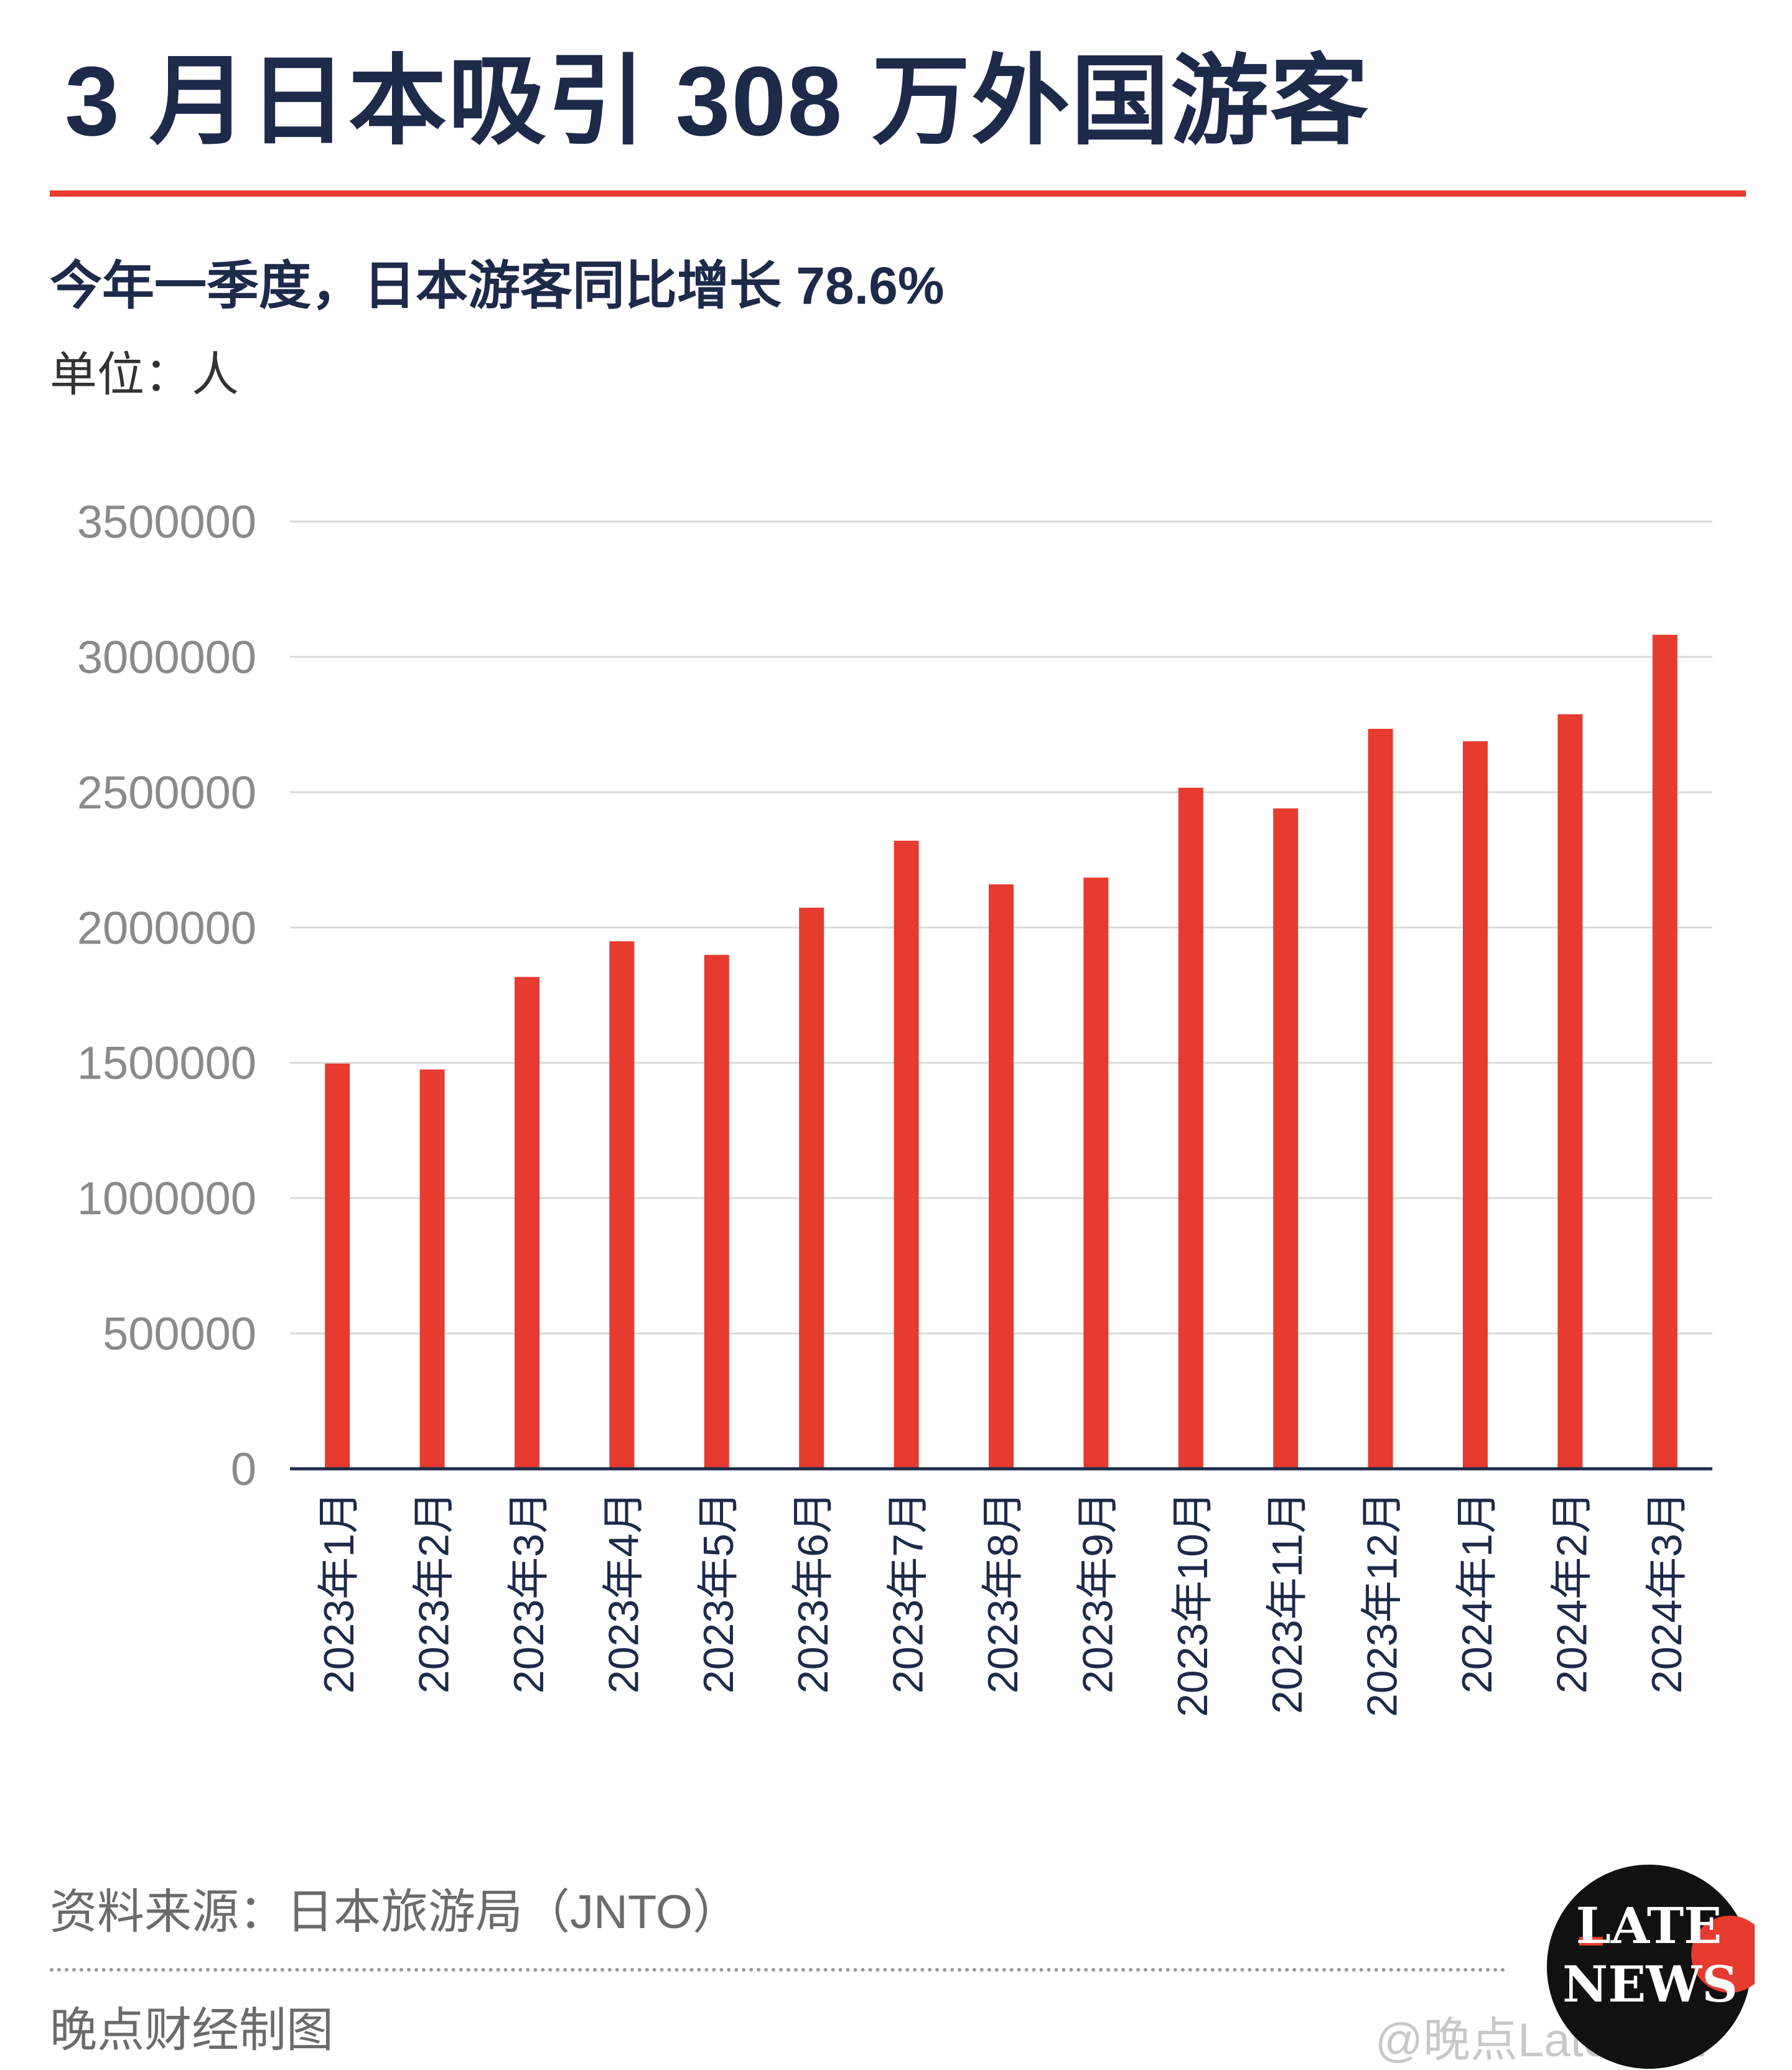  What do you see at coordinates (166, 1199) in the screenshot?
I see `y-tick-label: 1000000` at bounding box center [166, 1199].